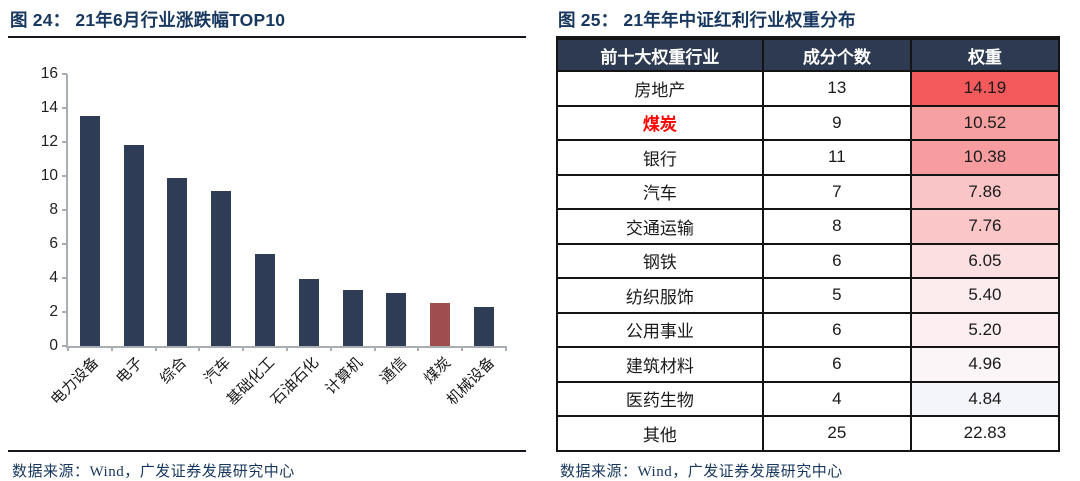 The image size is (1080, 481). I want to click on cell-industry: 房地产, so click(660, 88).